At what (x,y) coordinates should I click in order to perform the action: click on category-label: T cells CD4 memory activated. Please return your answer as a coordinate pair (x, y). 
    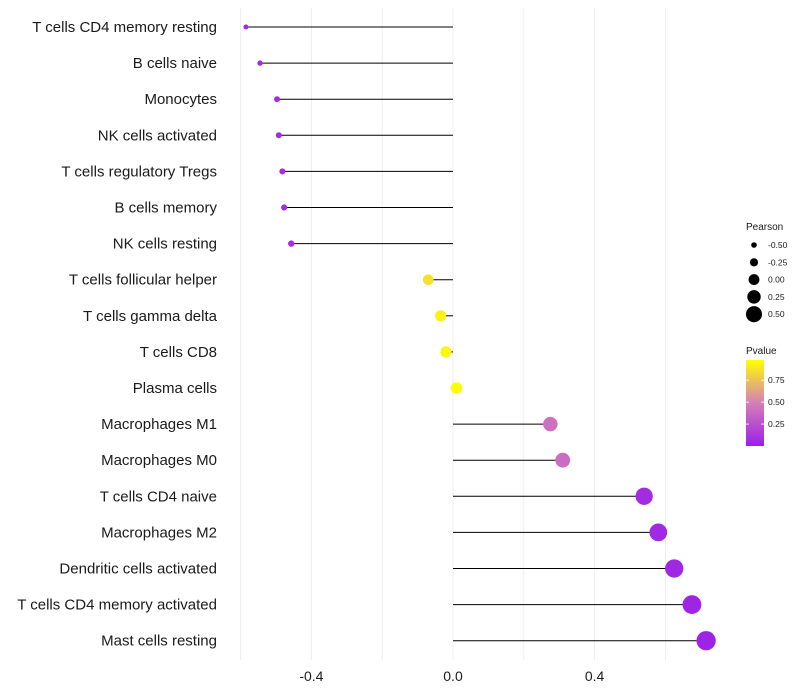
    Looking at the image, I should click on (117, 605).